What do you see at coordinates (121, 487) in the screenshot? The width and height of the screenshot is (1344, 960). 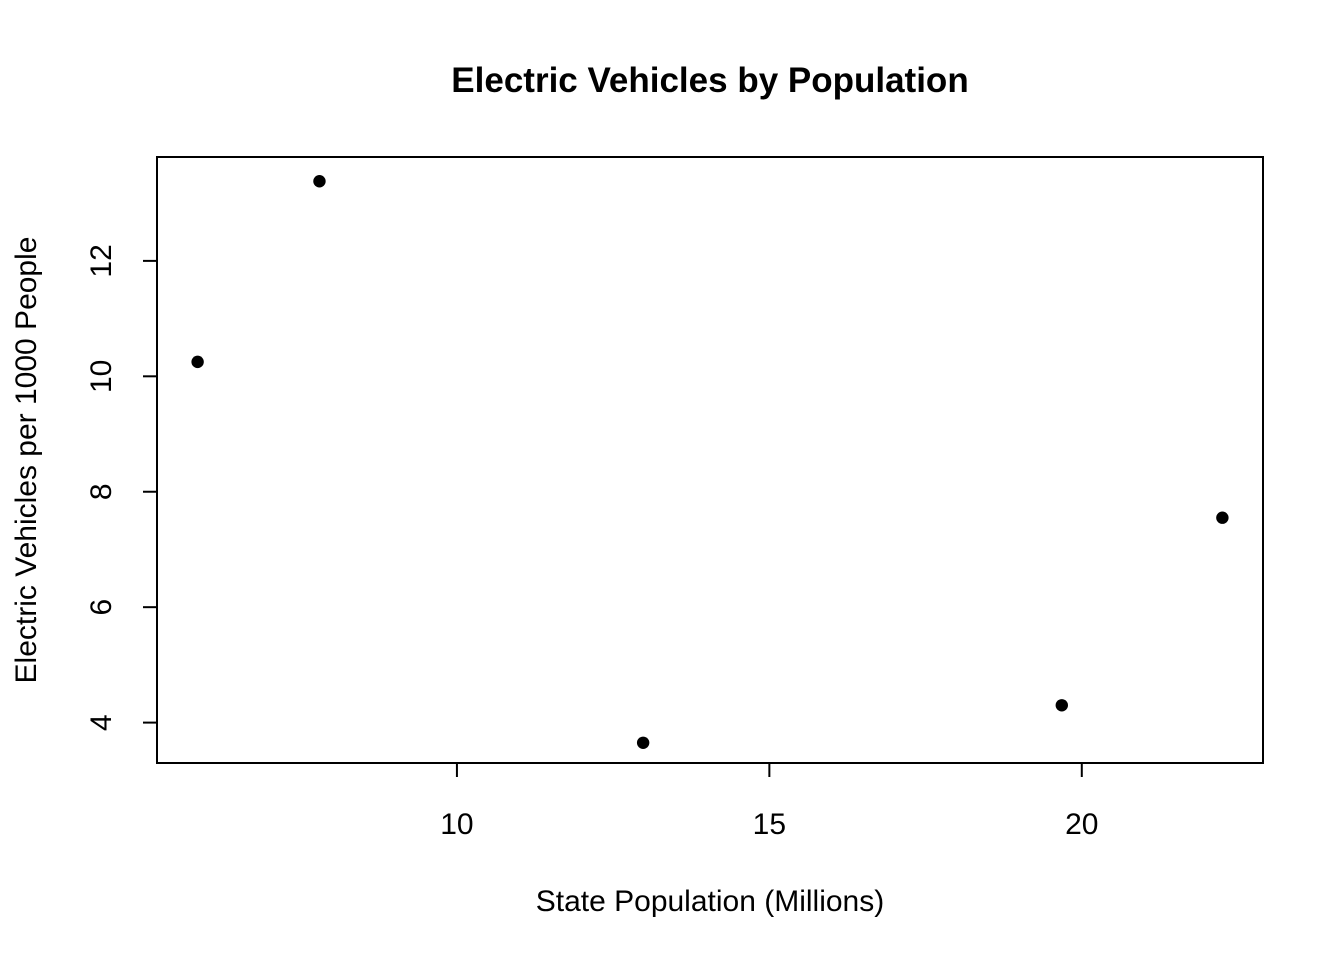 I see `y-axis: 4 6 8 10 12` at bounding box center [121, 487].